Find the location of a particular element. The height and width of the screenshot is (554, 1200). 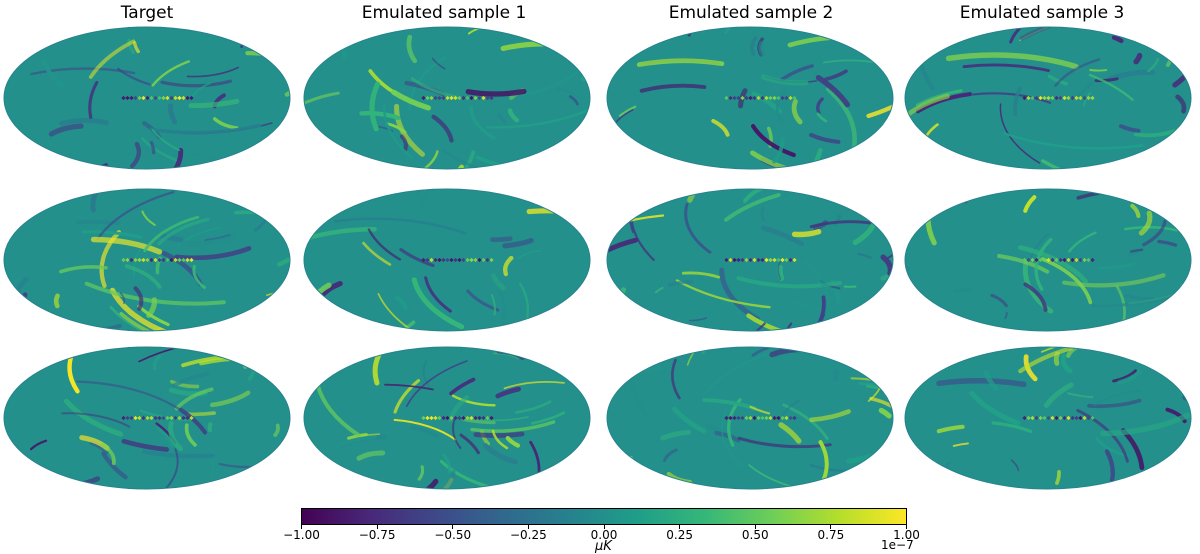

colorbar-gradient is located at coordinates (604, 517).